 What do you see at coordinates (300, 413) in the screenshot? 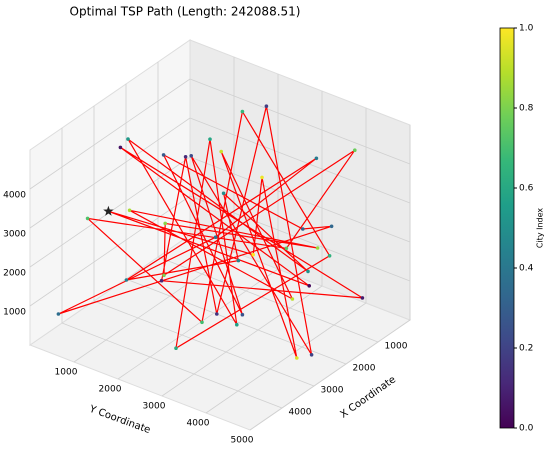
I see `x-tick-label: 4000` at bounding box center [300, 413].